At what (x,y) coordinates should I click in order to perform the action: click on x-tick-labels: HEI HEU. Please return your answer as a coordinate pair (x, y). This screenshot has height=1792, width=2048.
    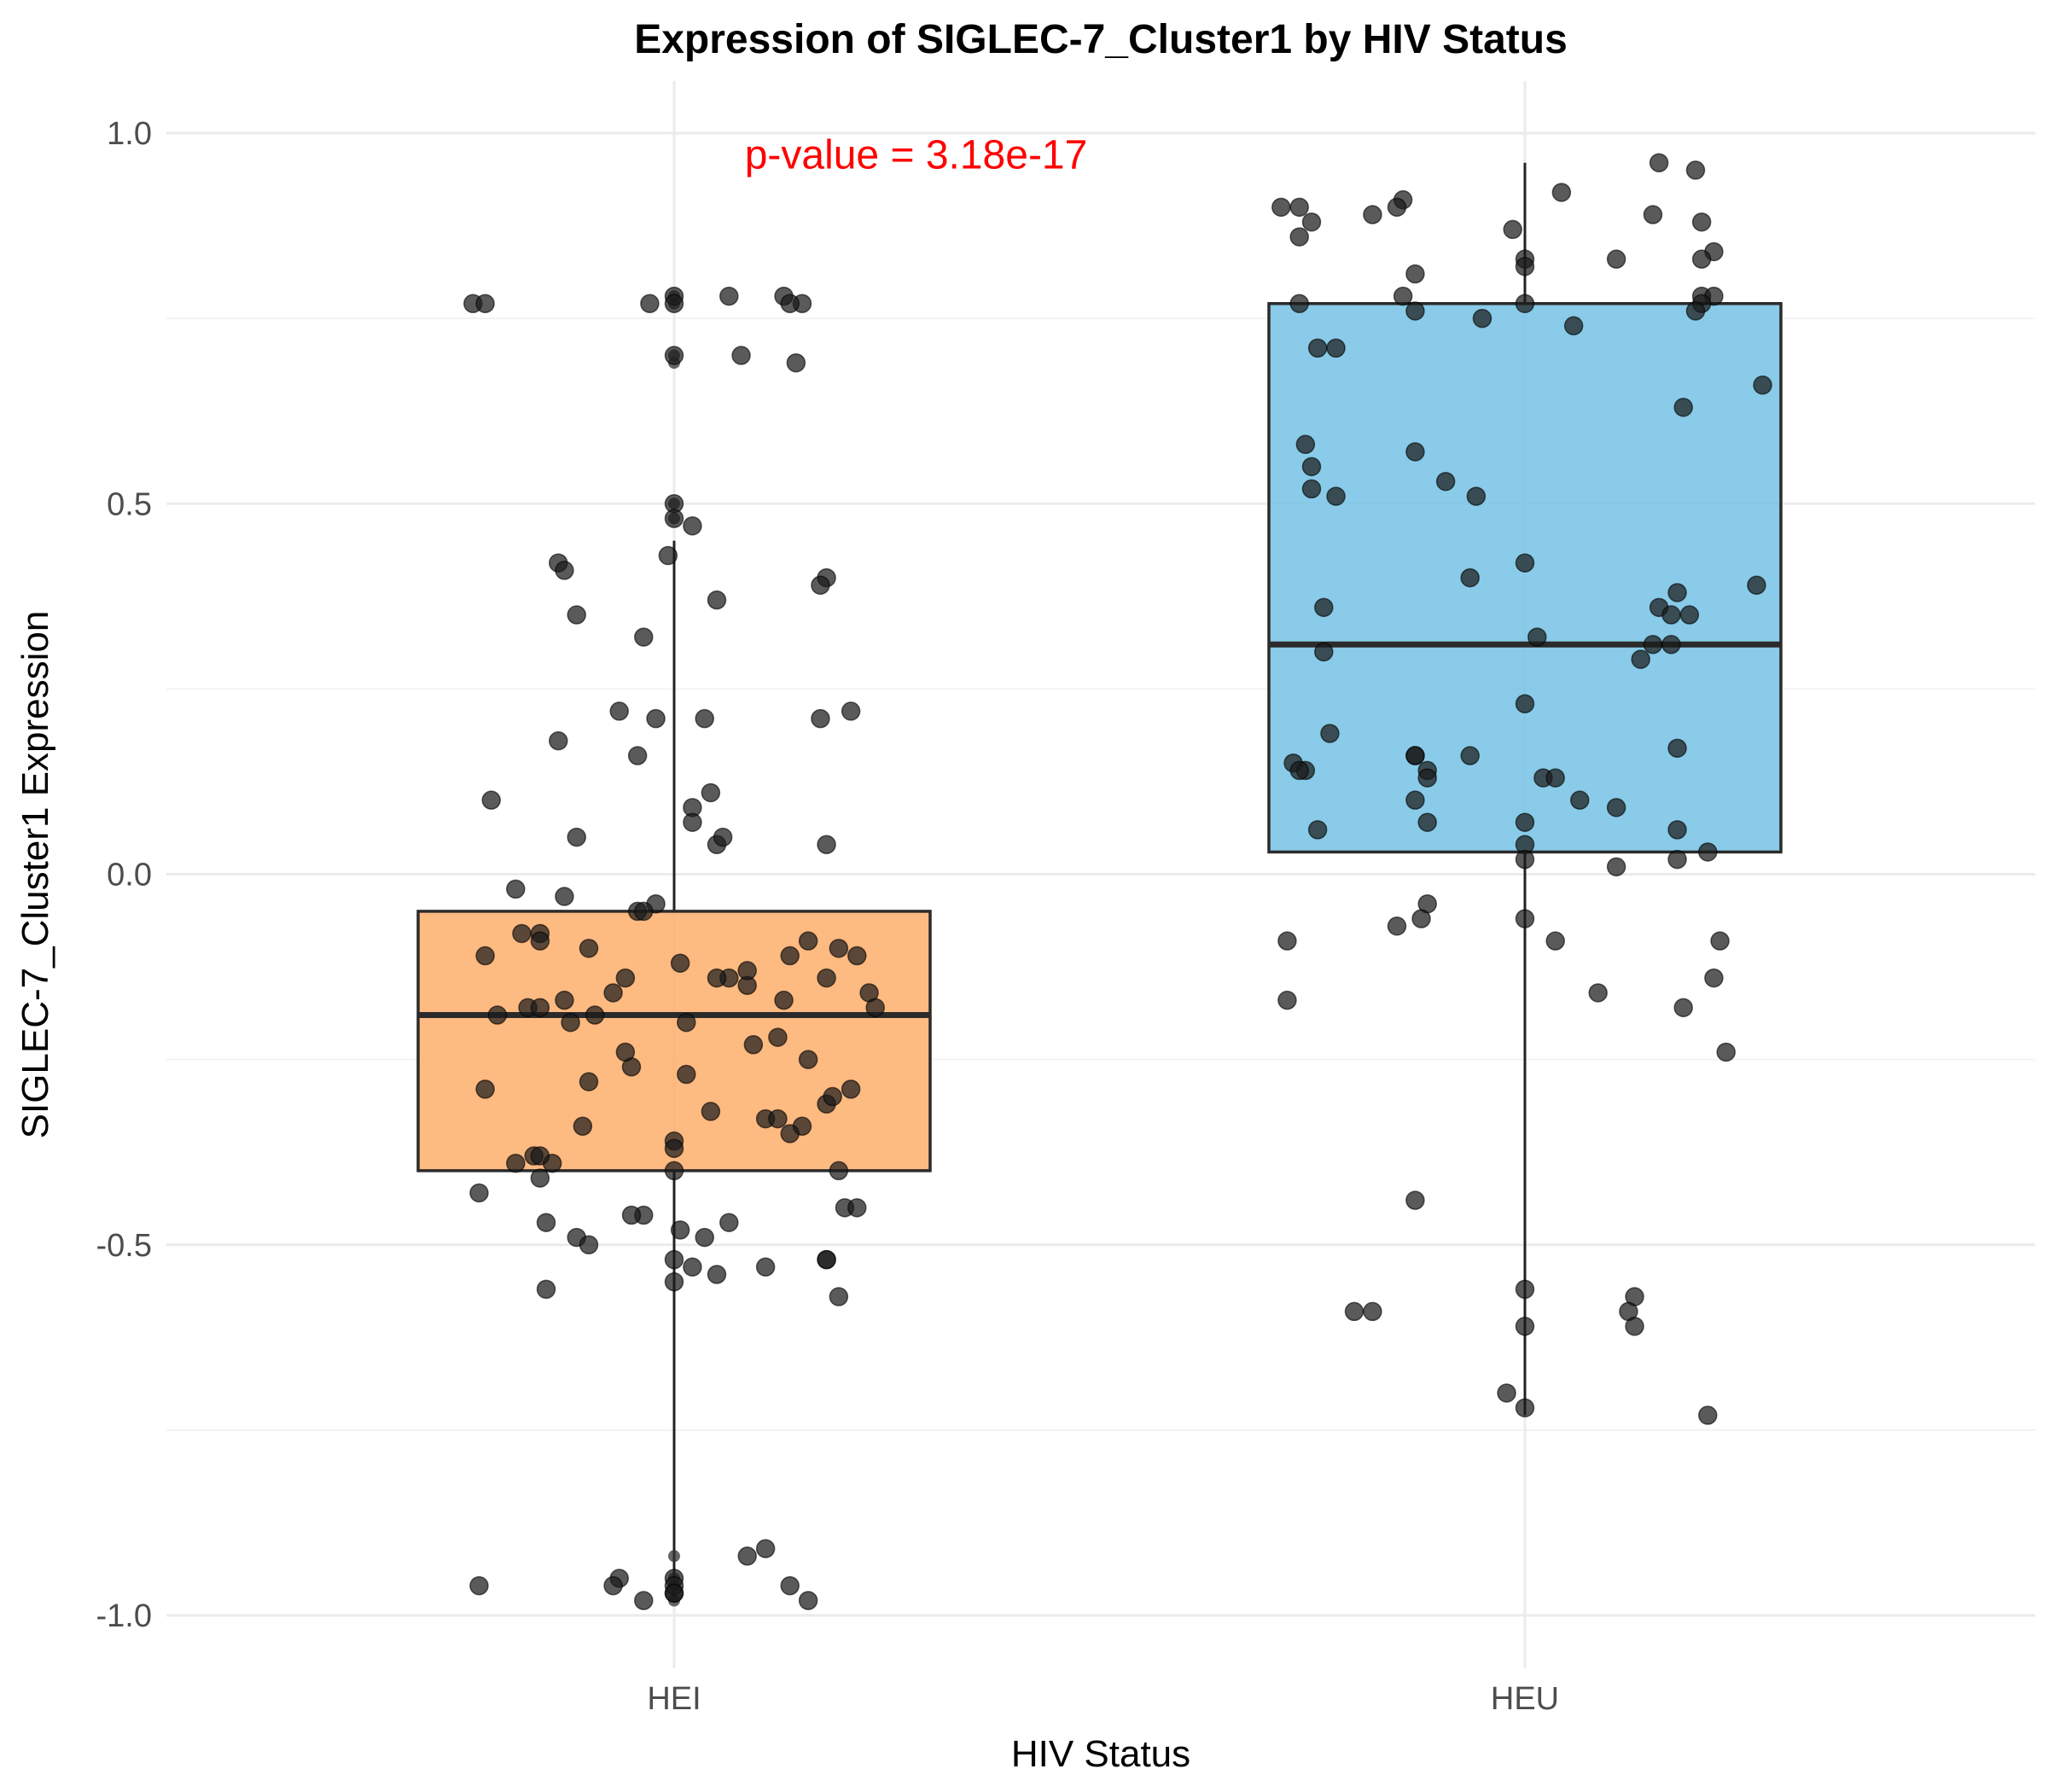
    Looking at the image, I should click on (1103, 1699).